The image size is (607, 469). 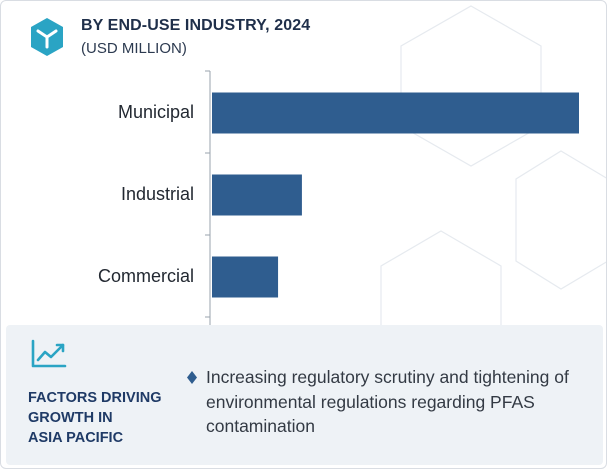 What do you see at coordinates (157, 194) in the screenshot?
I see `category-label: Industrial` at bounding box center [157, 194].